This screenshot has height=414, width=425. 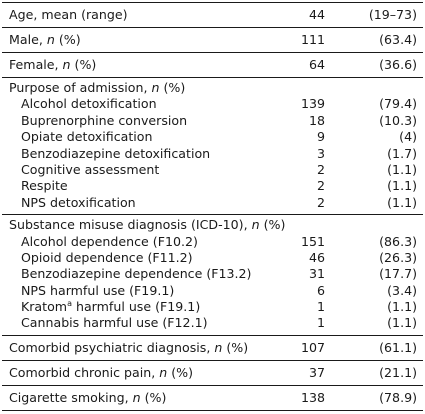 I want to click on section-header: Purpose of admission, n (%), so click(x=212, y=88).